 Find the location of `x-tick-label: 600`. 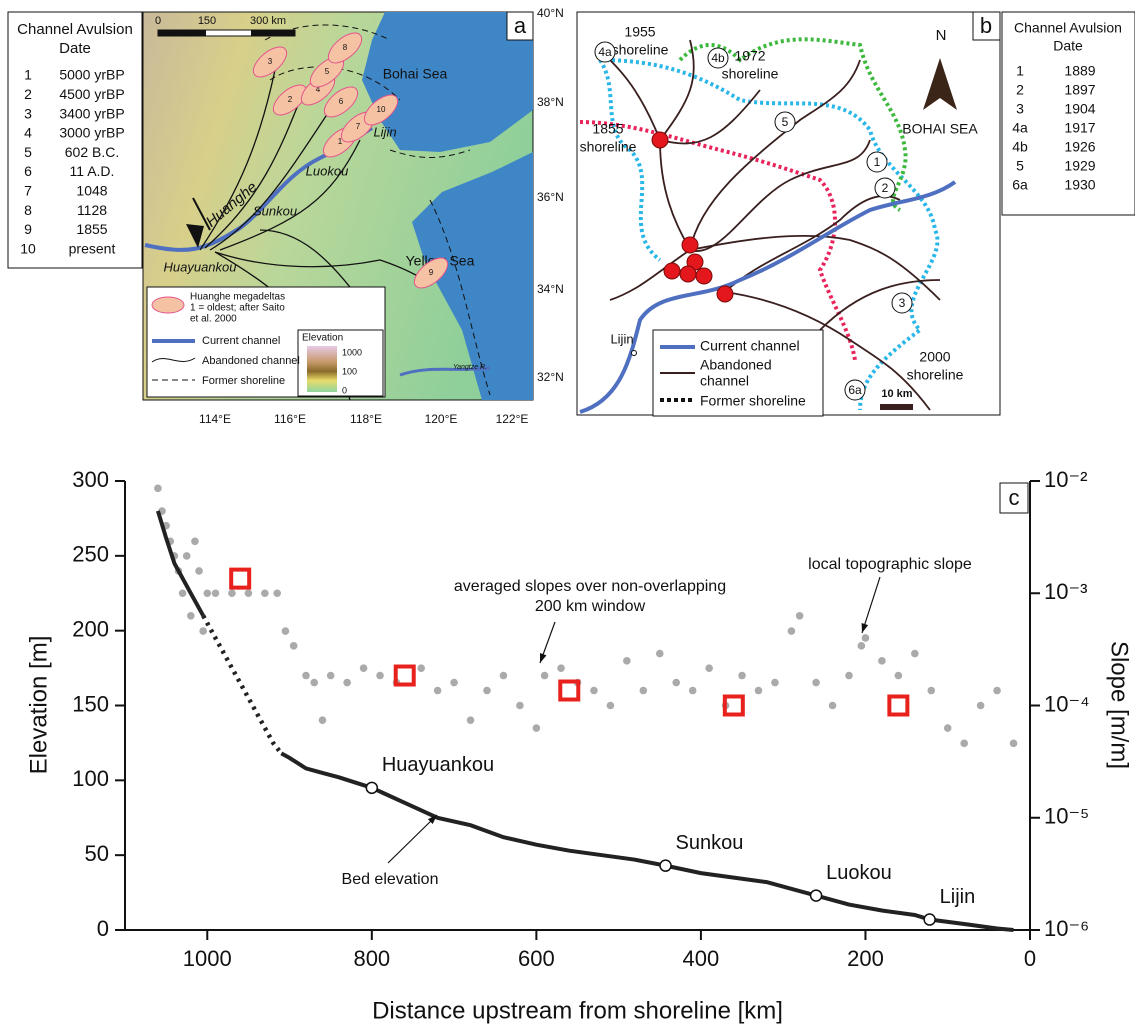

x-tick-label: 600 is located at coordinates (536, 958).